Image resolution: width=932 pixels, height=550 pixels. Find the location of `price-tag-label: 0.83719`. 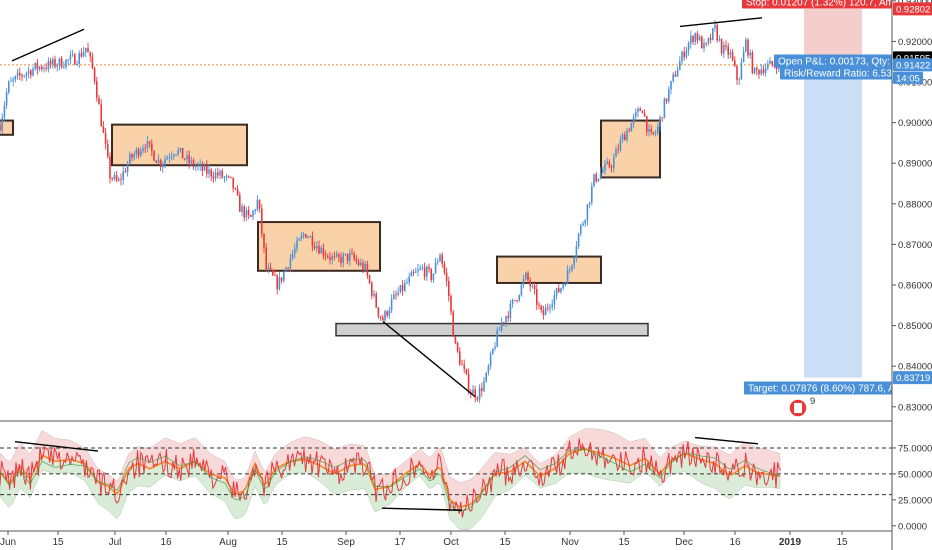

price-tag-label: 0.83719 is located at coordinates (913, 378).